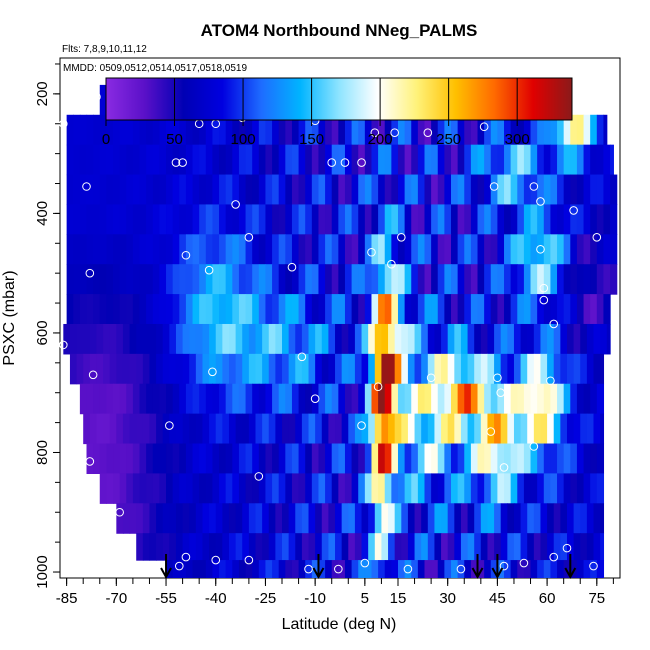 The width and height of the screenshot is (650, 650). Describe the element at coordinates (339, 99) in the screenshot. I see `colorbar-gradient` at that location.